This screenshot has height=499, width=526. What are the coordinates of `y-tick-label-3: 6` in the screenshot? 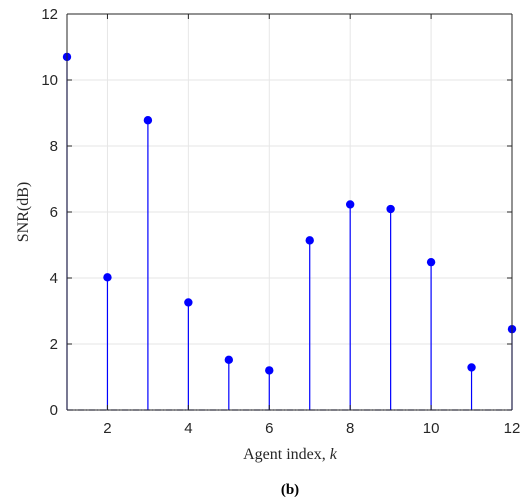 It's located at (54, 212).